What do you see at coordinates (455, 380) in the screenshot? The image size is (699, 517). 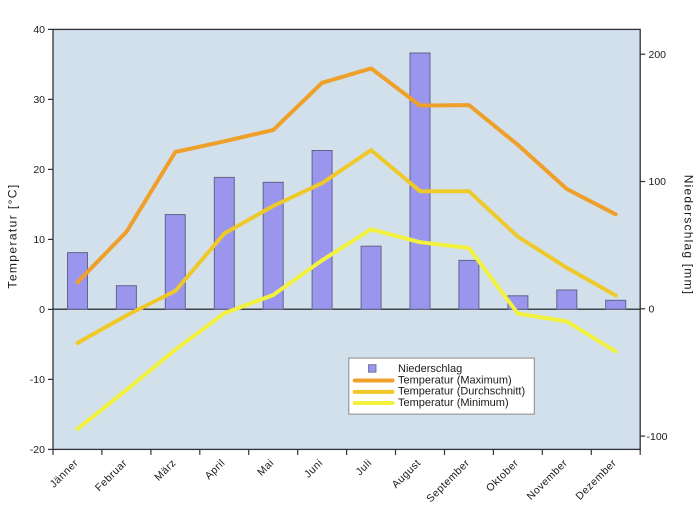 I see `svg-text: Temperatur (Maximum)` at bounding box center [455, 380].